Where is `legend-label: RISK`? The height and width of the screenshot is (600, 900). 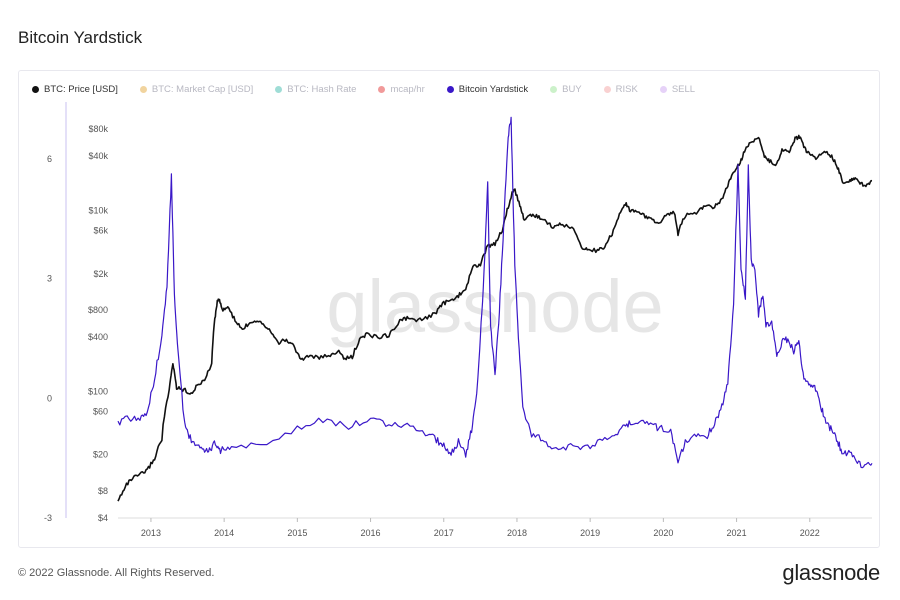 legend-label: RISK is located at coordinates (626, 89).